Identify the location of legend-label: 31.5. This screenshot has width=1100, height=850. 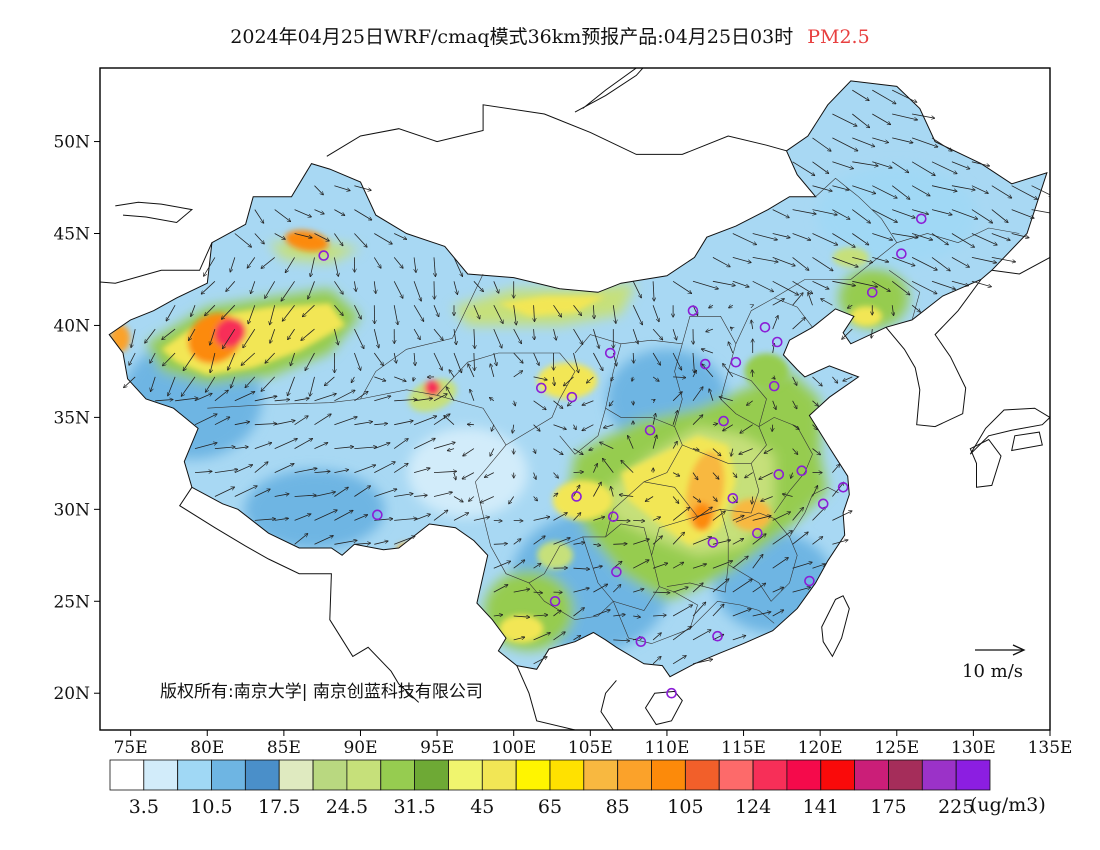
(414, 807).